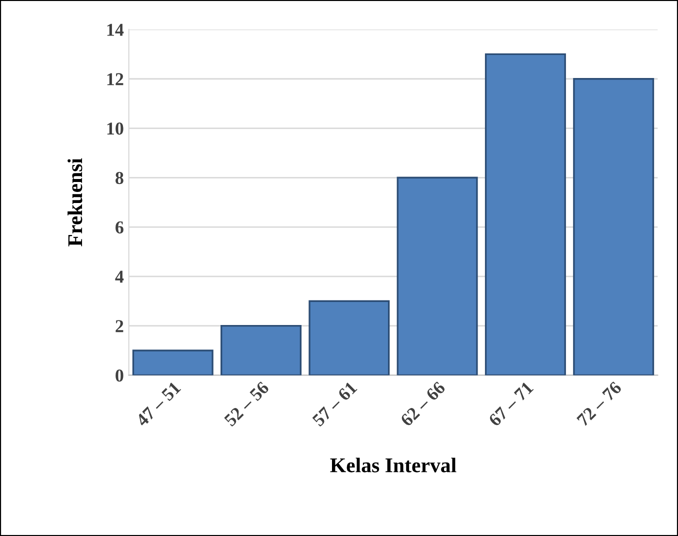  What do you see at coordinates (120, 326) in the screenshot?
I see `y-tick-label: 2` at bounding box center [120, 326].